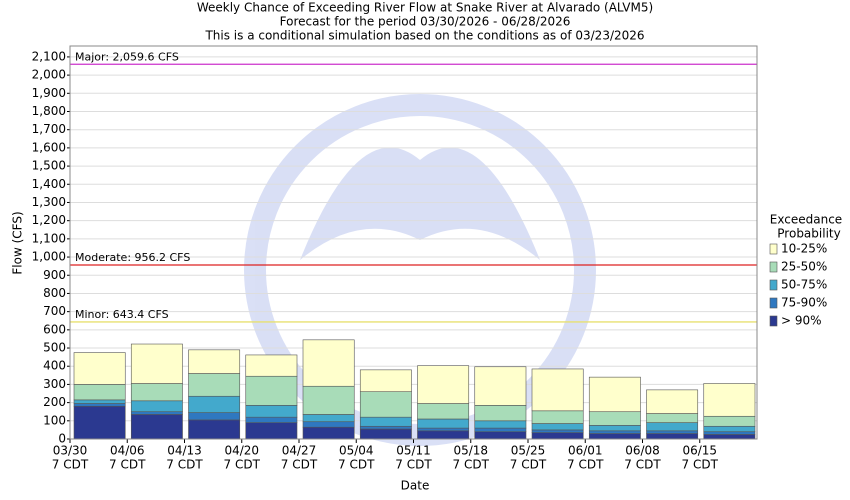 This screenshot has height=500, width=850. I want to click on x-tick-label: 05/04, so click(356, 451).